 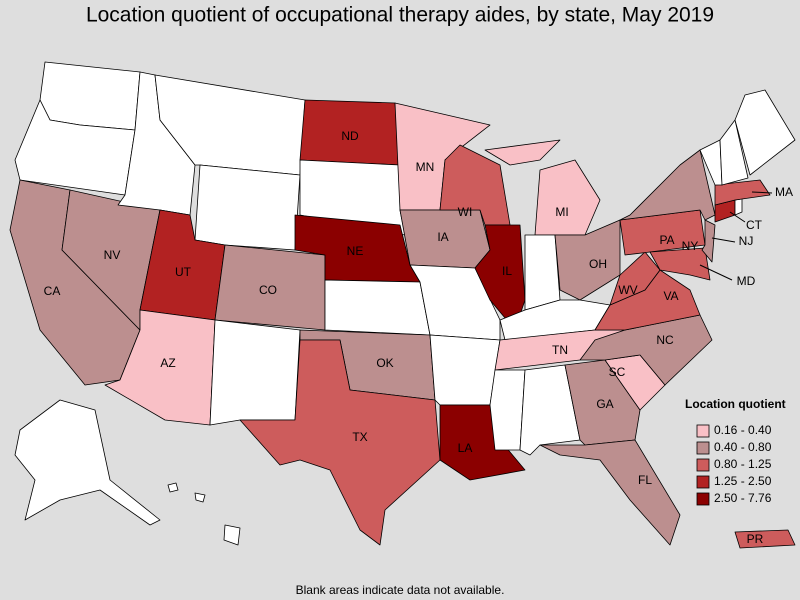 I want to click on state-label: CT, so click(x=754, y=225).